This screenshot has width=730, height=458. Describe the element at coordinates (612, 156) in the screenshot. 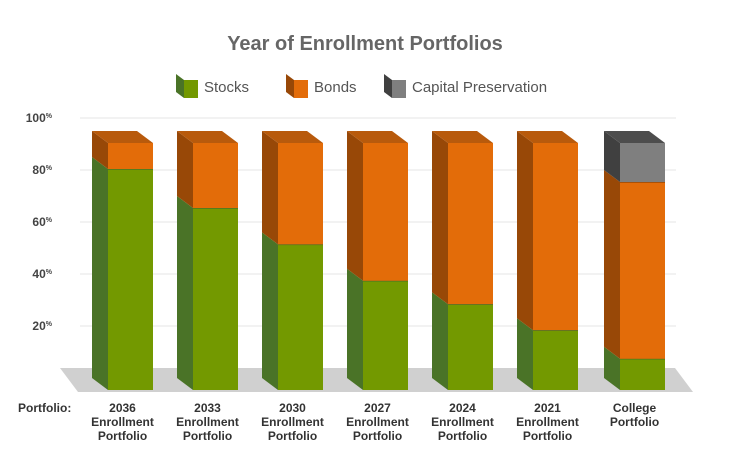

I see `bar-side-capital-preservation` at that location.